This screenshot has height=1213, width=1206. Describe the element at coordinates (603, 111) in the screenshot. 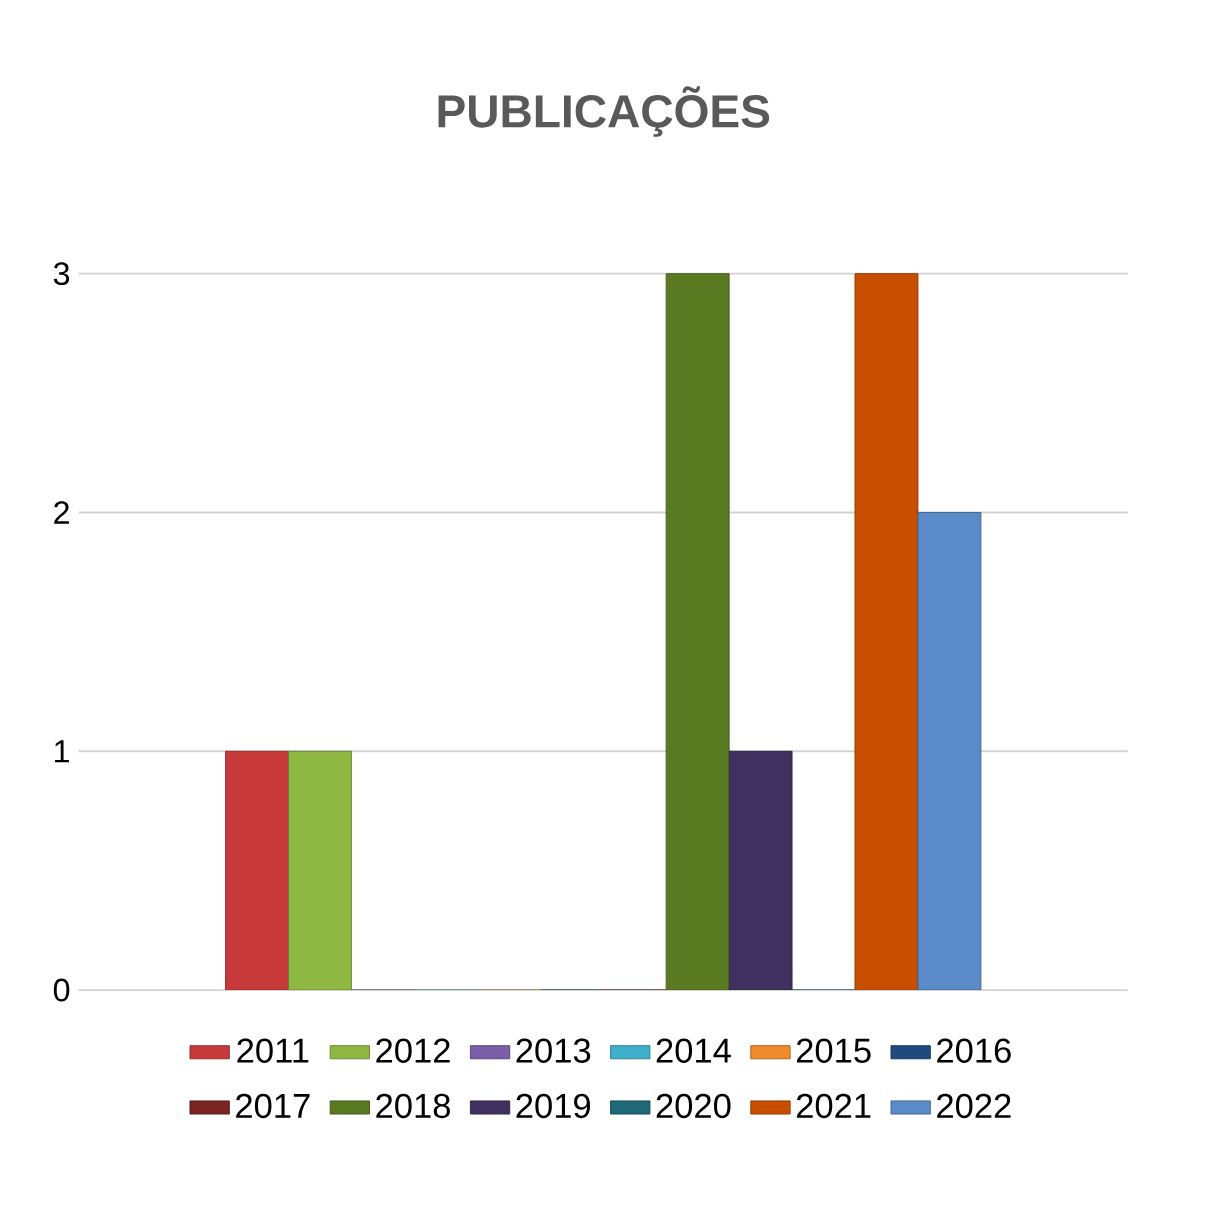

I see `chart-title: PUBLICAÇÕES` at that location.